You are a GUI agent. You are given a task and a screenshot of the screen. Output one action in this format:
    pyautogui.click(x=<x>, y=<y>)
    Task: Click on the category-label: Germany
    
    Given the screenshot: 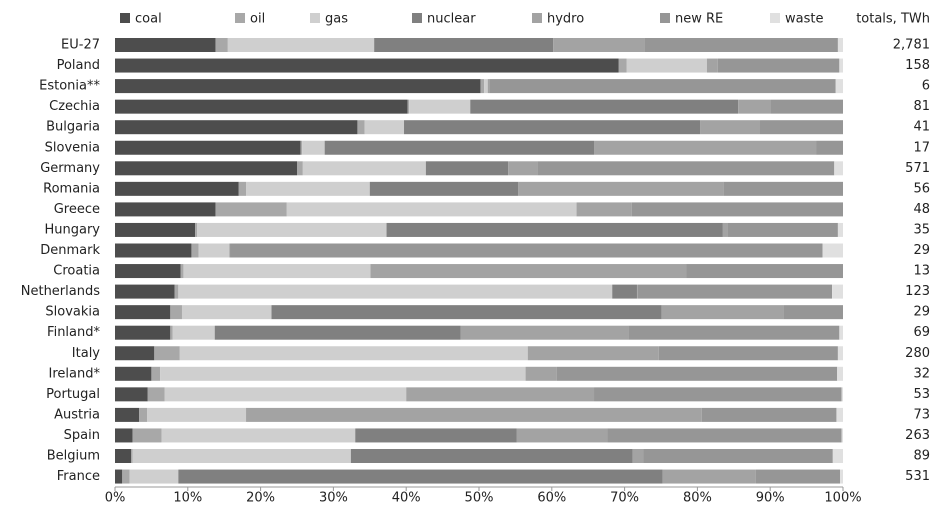 What is the action you would take?
    pyautogui.click(x=70, y=168)
    